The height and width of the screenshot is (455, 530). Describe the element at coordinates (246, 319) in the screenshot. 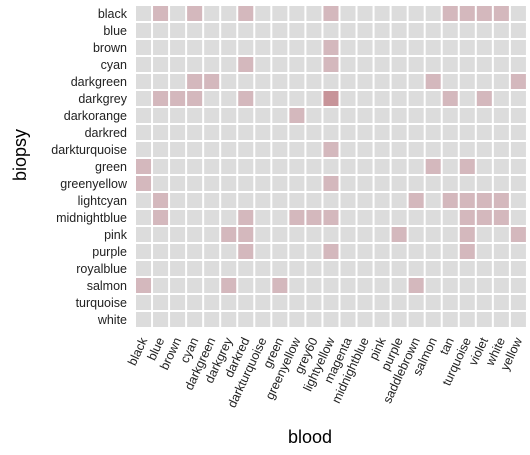

I see `heatmap-cell-white-darkred` at that location.